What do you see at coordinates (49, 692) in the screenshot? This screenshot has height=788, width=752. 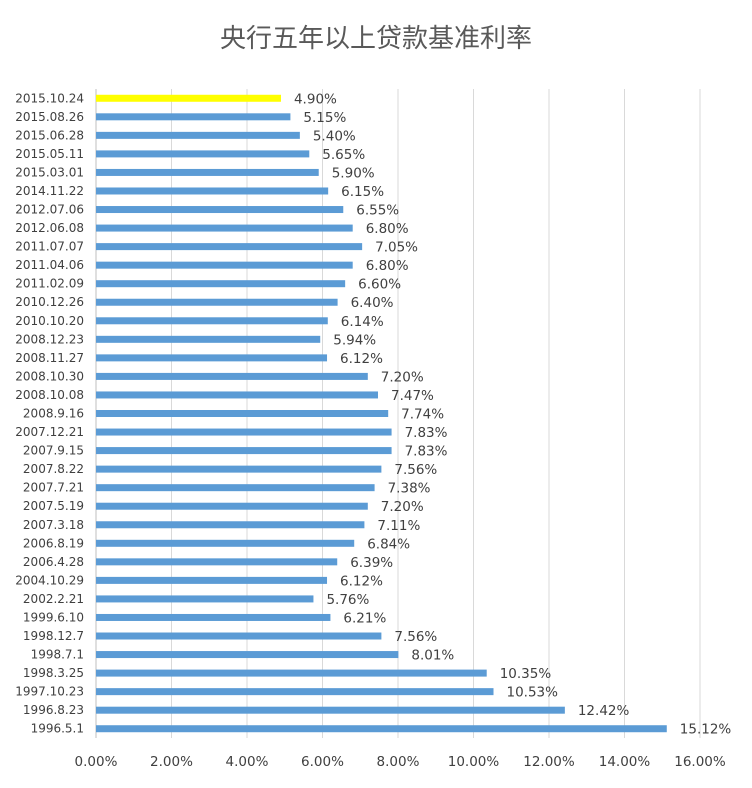 I see `category-label: 1997.10.23` at bounding box center [49, 692].